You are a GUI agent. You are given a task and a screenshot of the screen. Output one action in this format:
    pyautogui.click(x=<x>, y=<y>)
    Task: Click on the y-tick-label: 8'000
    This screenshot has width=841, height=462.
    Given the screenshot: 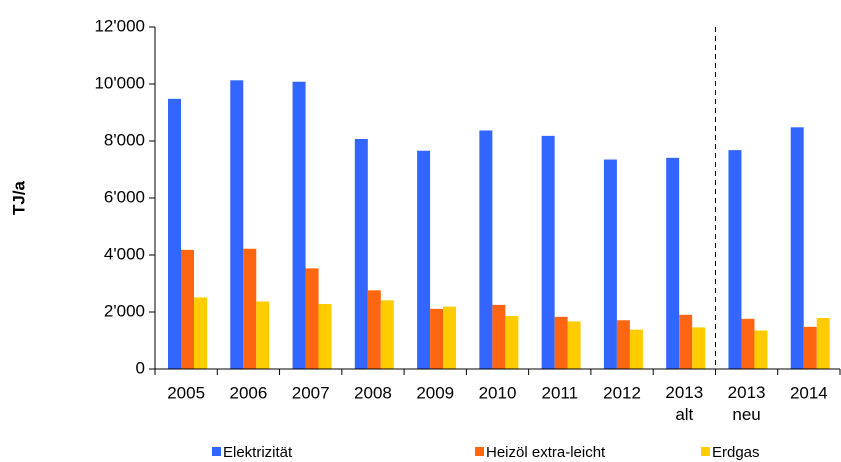 What is the action you would take?
    pyautogui.click(x=124, y=139)
    